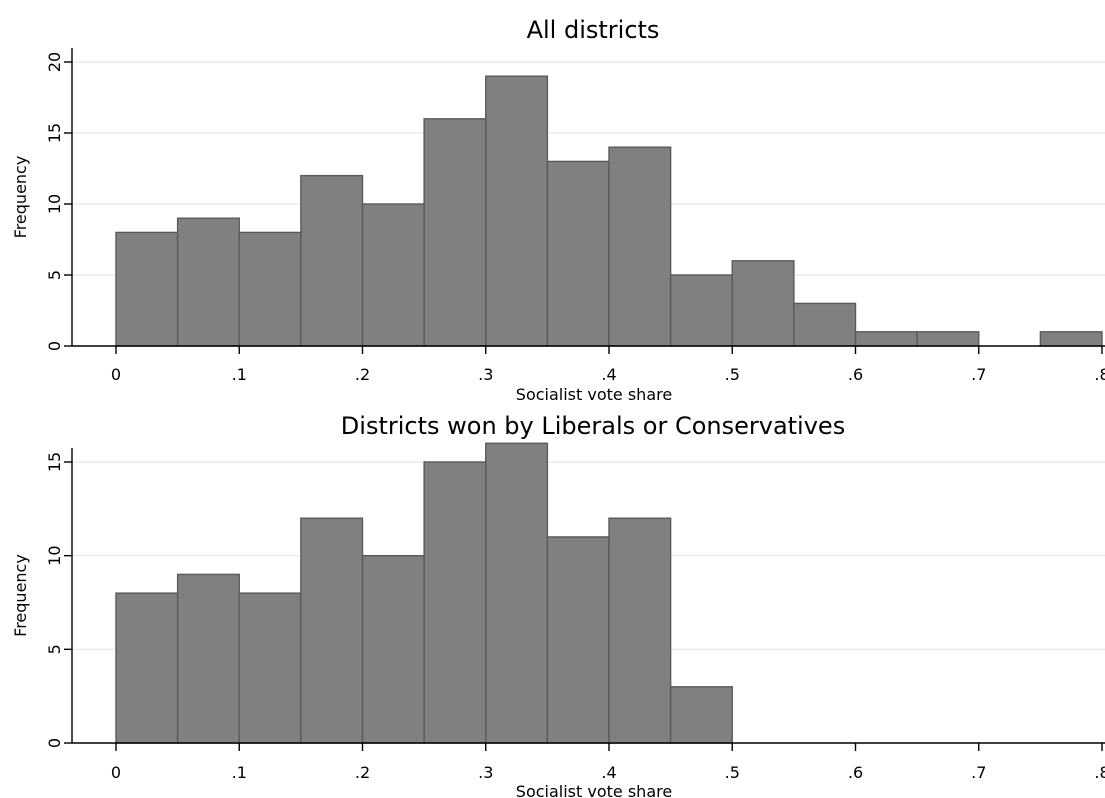 Image resolution: width=1105 pixels, height=798 pixels. What do you see at coordinates (593, 30) in the screenshot?
I see `chart-title: All districts` at bounding box center [593, 30].